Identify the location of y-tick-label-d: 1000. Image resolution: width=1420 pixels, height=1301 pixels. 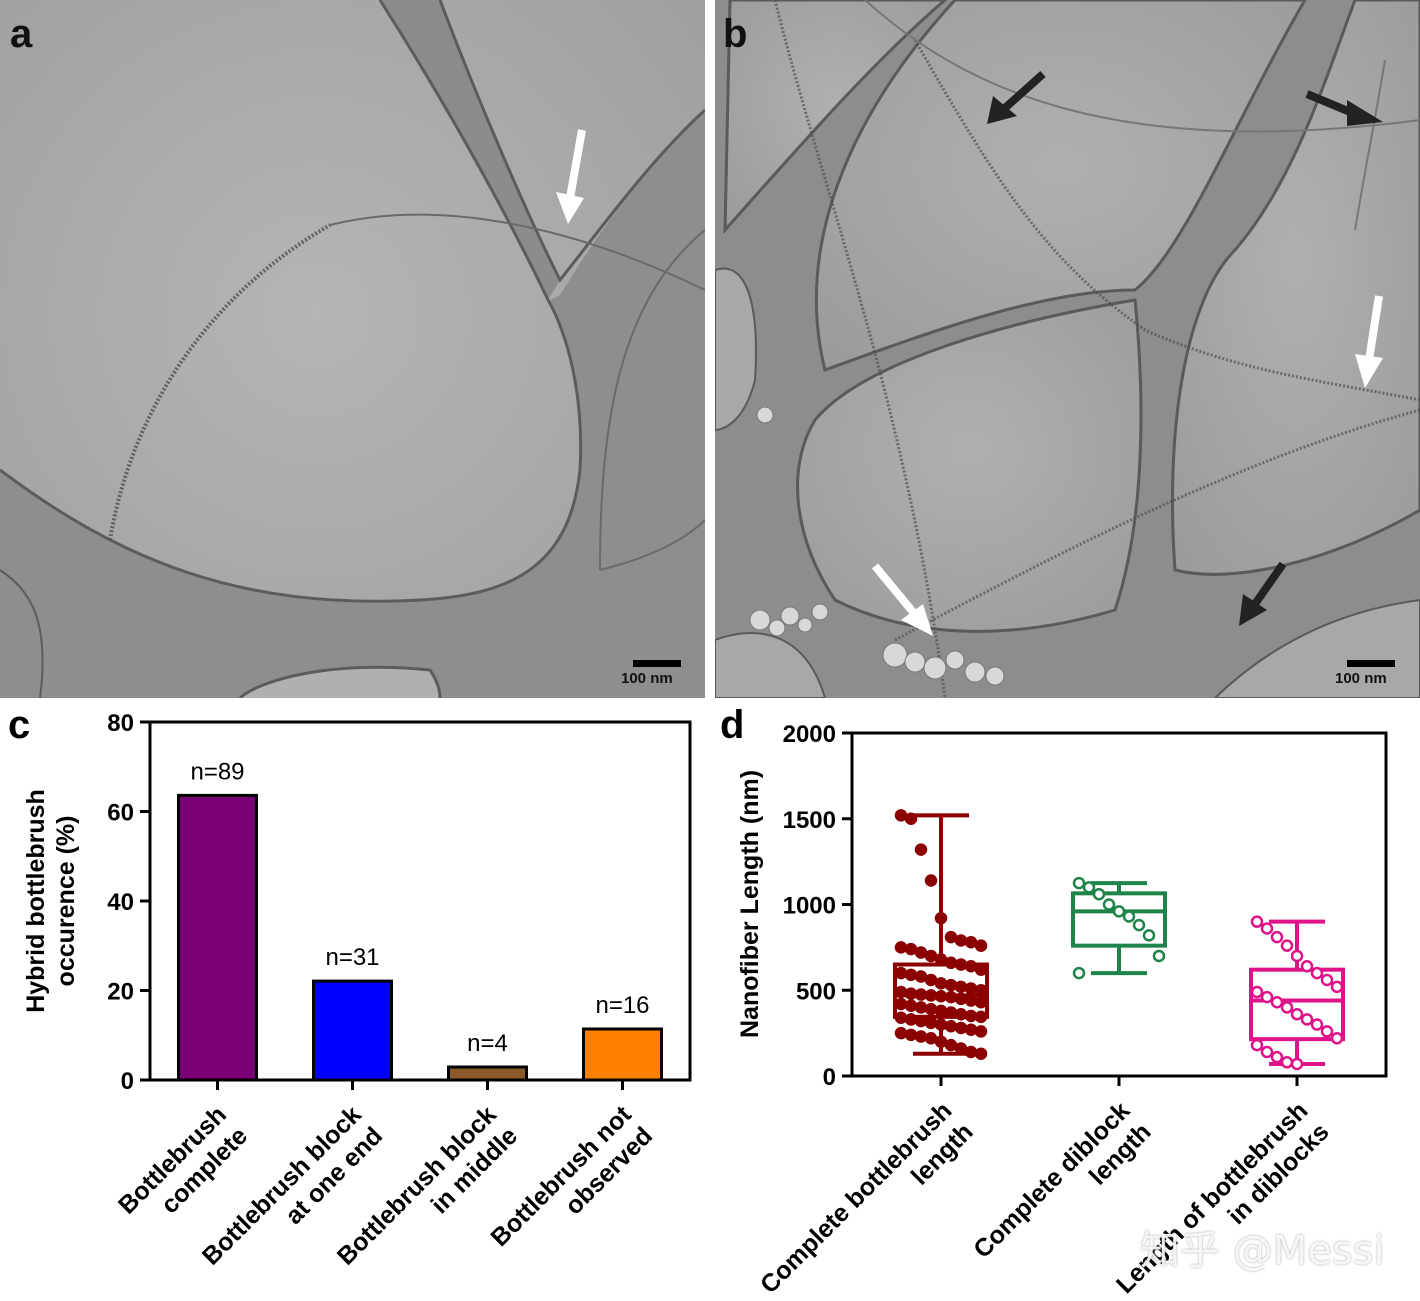
(809, 906).